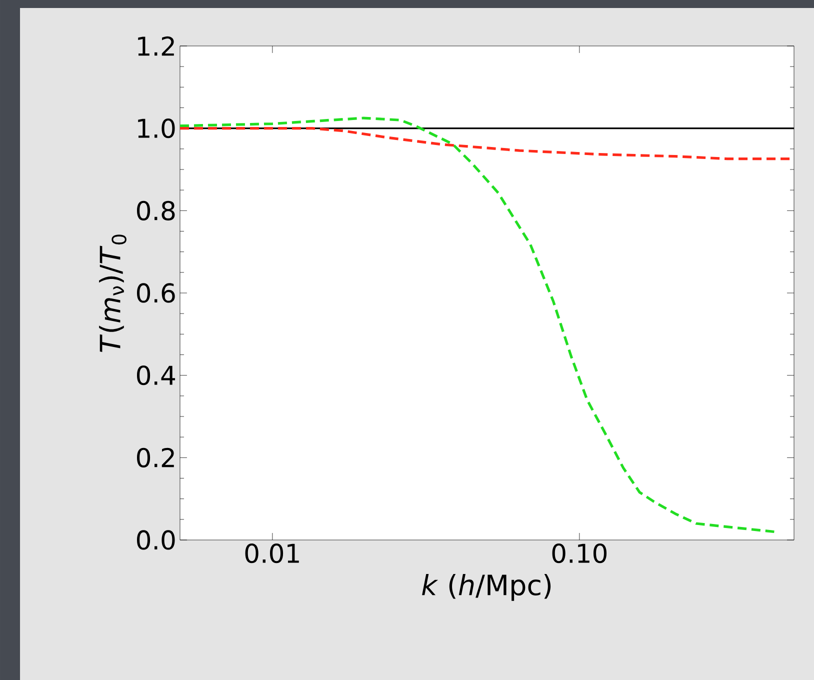 The width and height of the screenshot is (814, 680). I want to click on x-axis-title: k (h/Mpc), so click(486, 587).